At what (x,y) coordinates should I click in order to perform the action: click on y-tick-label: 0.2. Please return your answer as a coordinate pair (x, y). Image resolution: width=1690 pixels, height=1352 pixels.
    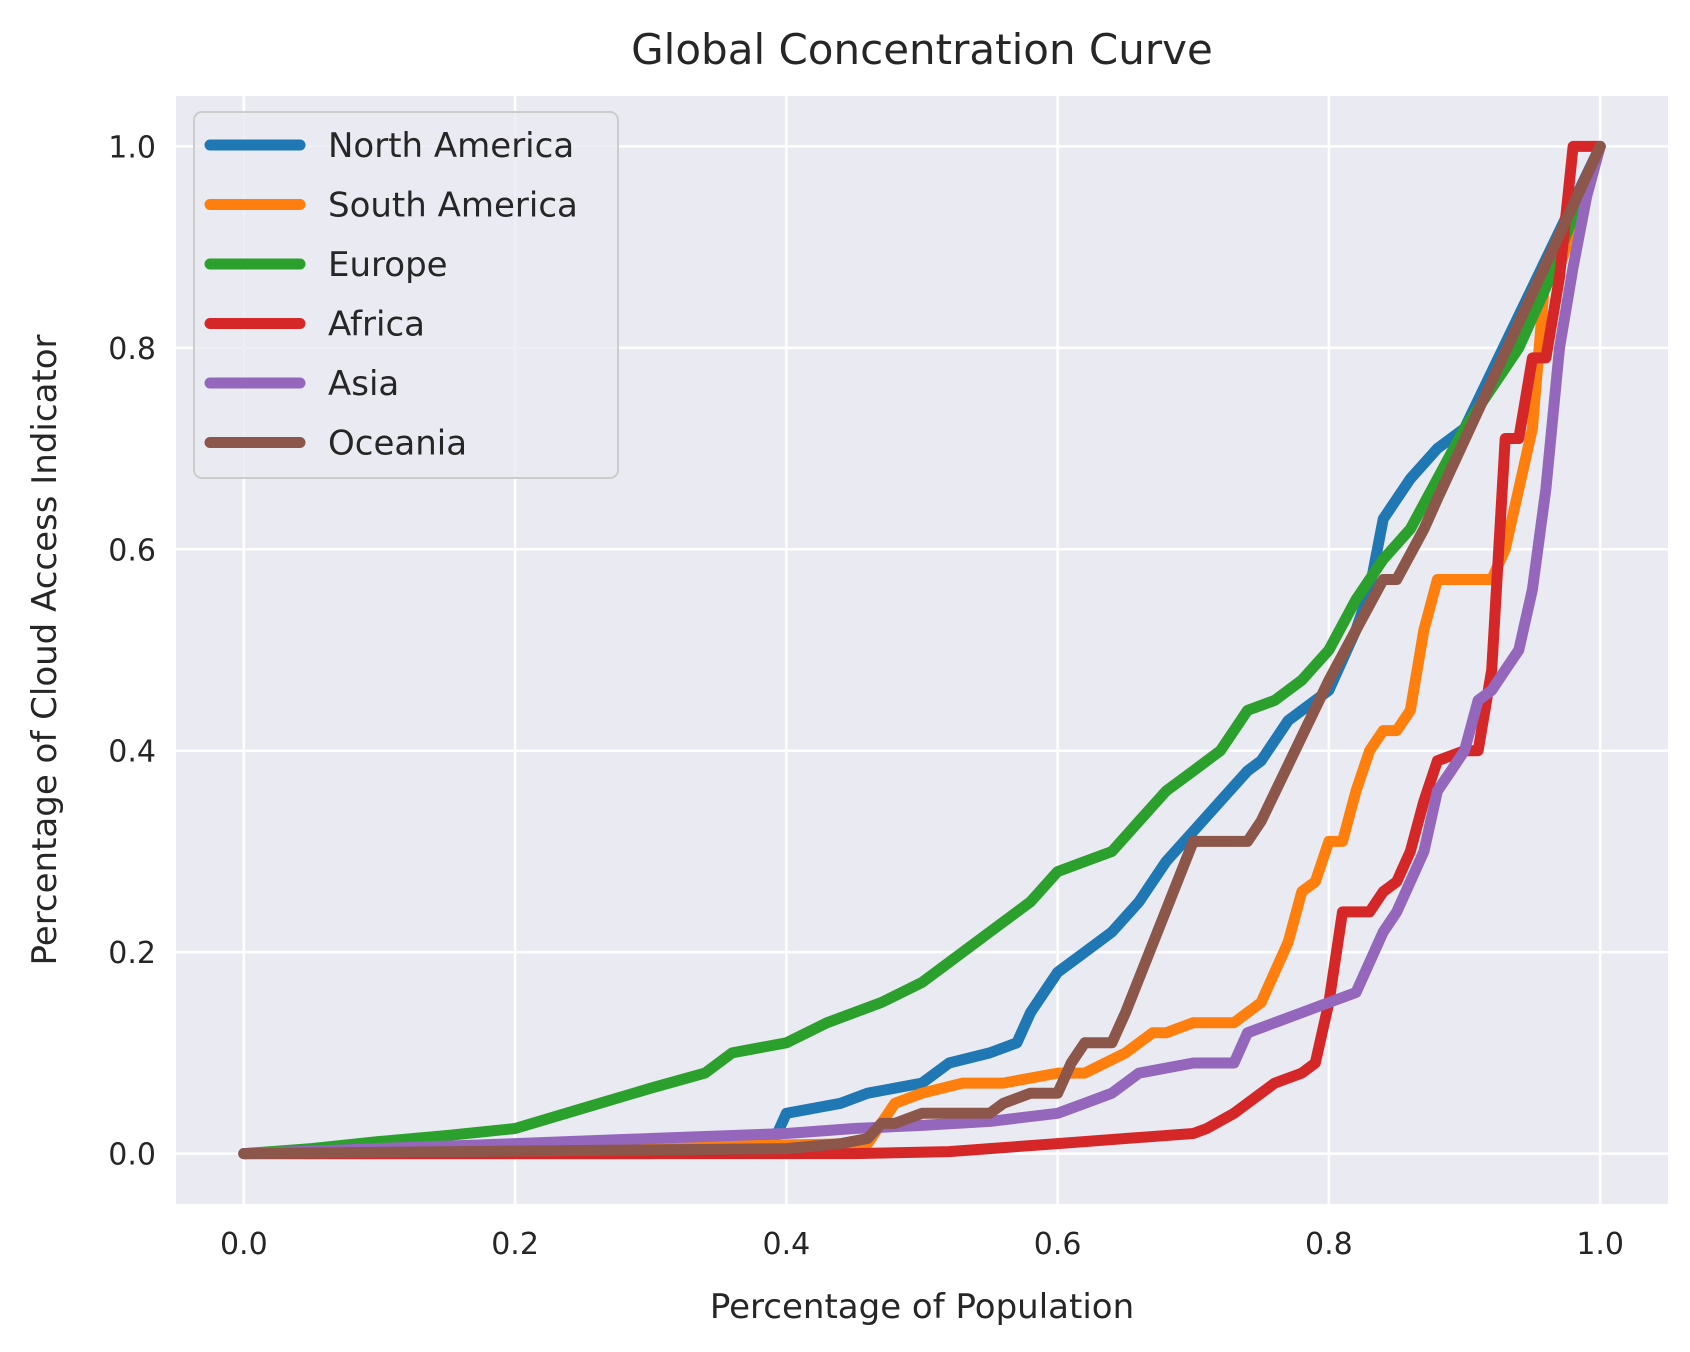
    Looking at the image, I should click on (132, 953).